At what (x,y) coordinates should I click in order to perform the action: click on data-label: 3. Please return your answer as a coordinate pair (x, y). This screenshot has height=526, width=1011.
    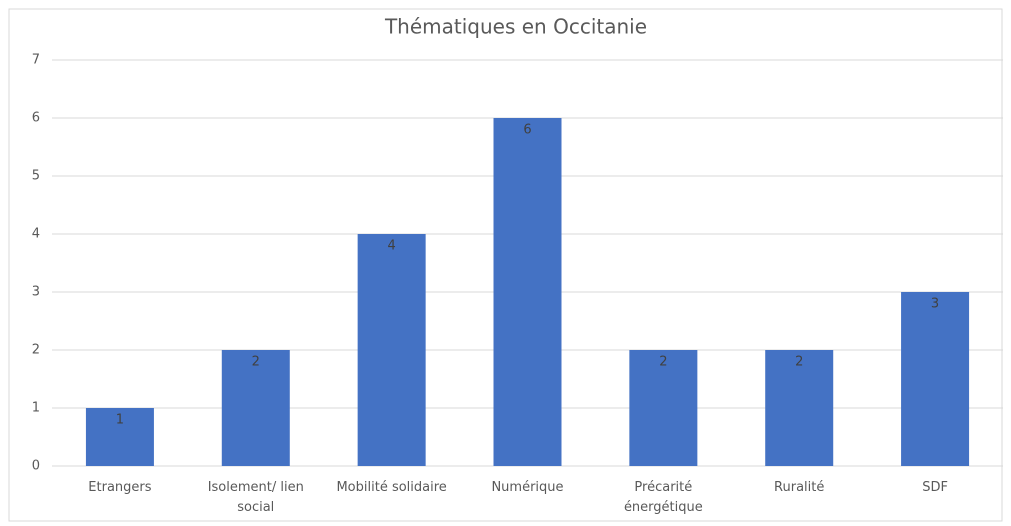
    Looking at the image, I should click on (935, 304).